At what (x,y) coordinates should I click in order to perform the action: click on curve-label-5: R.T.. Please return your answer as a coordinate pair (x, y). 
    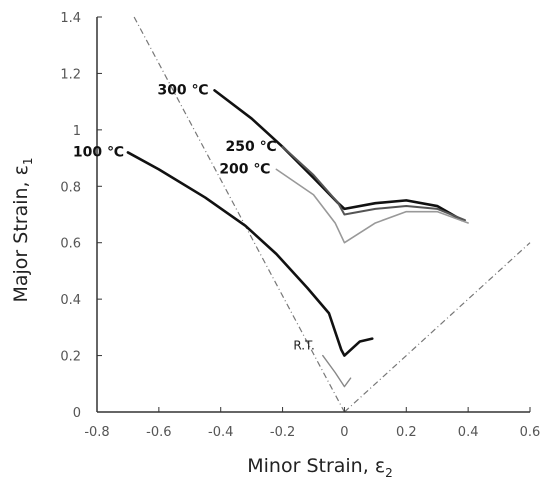
    Looking at the image, I should click on (303, 346).